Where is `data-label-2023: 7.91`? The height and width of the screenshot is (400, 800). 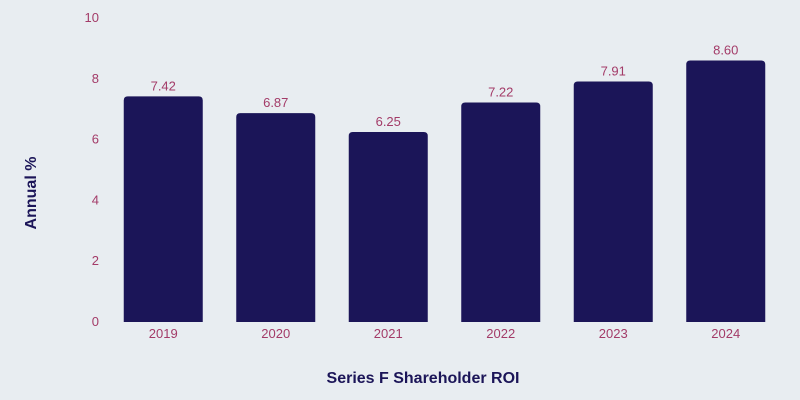
data-label-2023: 7.91 is located at coordinates (613, 71).